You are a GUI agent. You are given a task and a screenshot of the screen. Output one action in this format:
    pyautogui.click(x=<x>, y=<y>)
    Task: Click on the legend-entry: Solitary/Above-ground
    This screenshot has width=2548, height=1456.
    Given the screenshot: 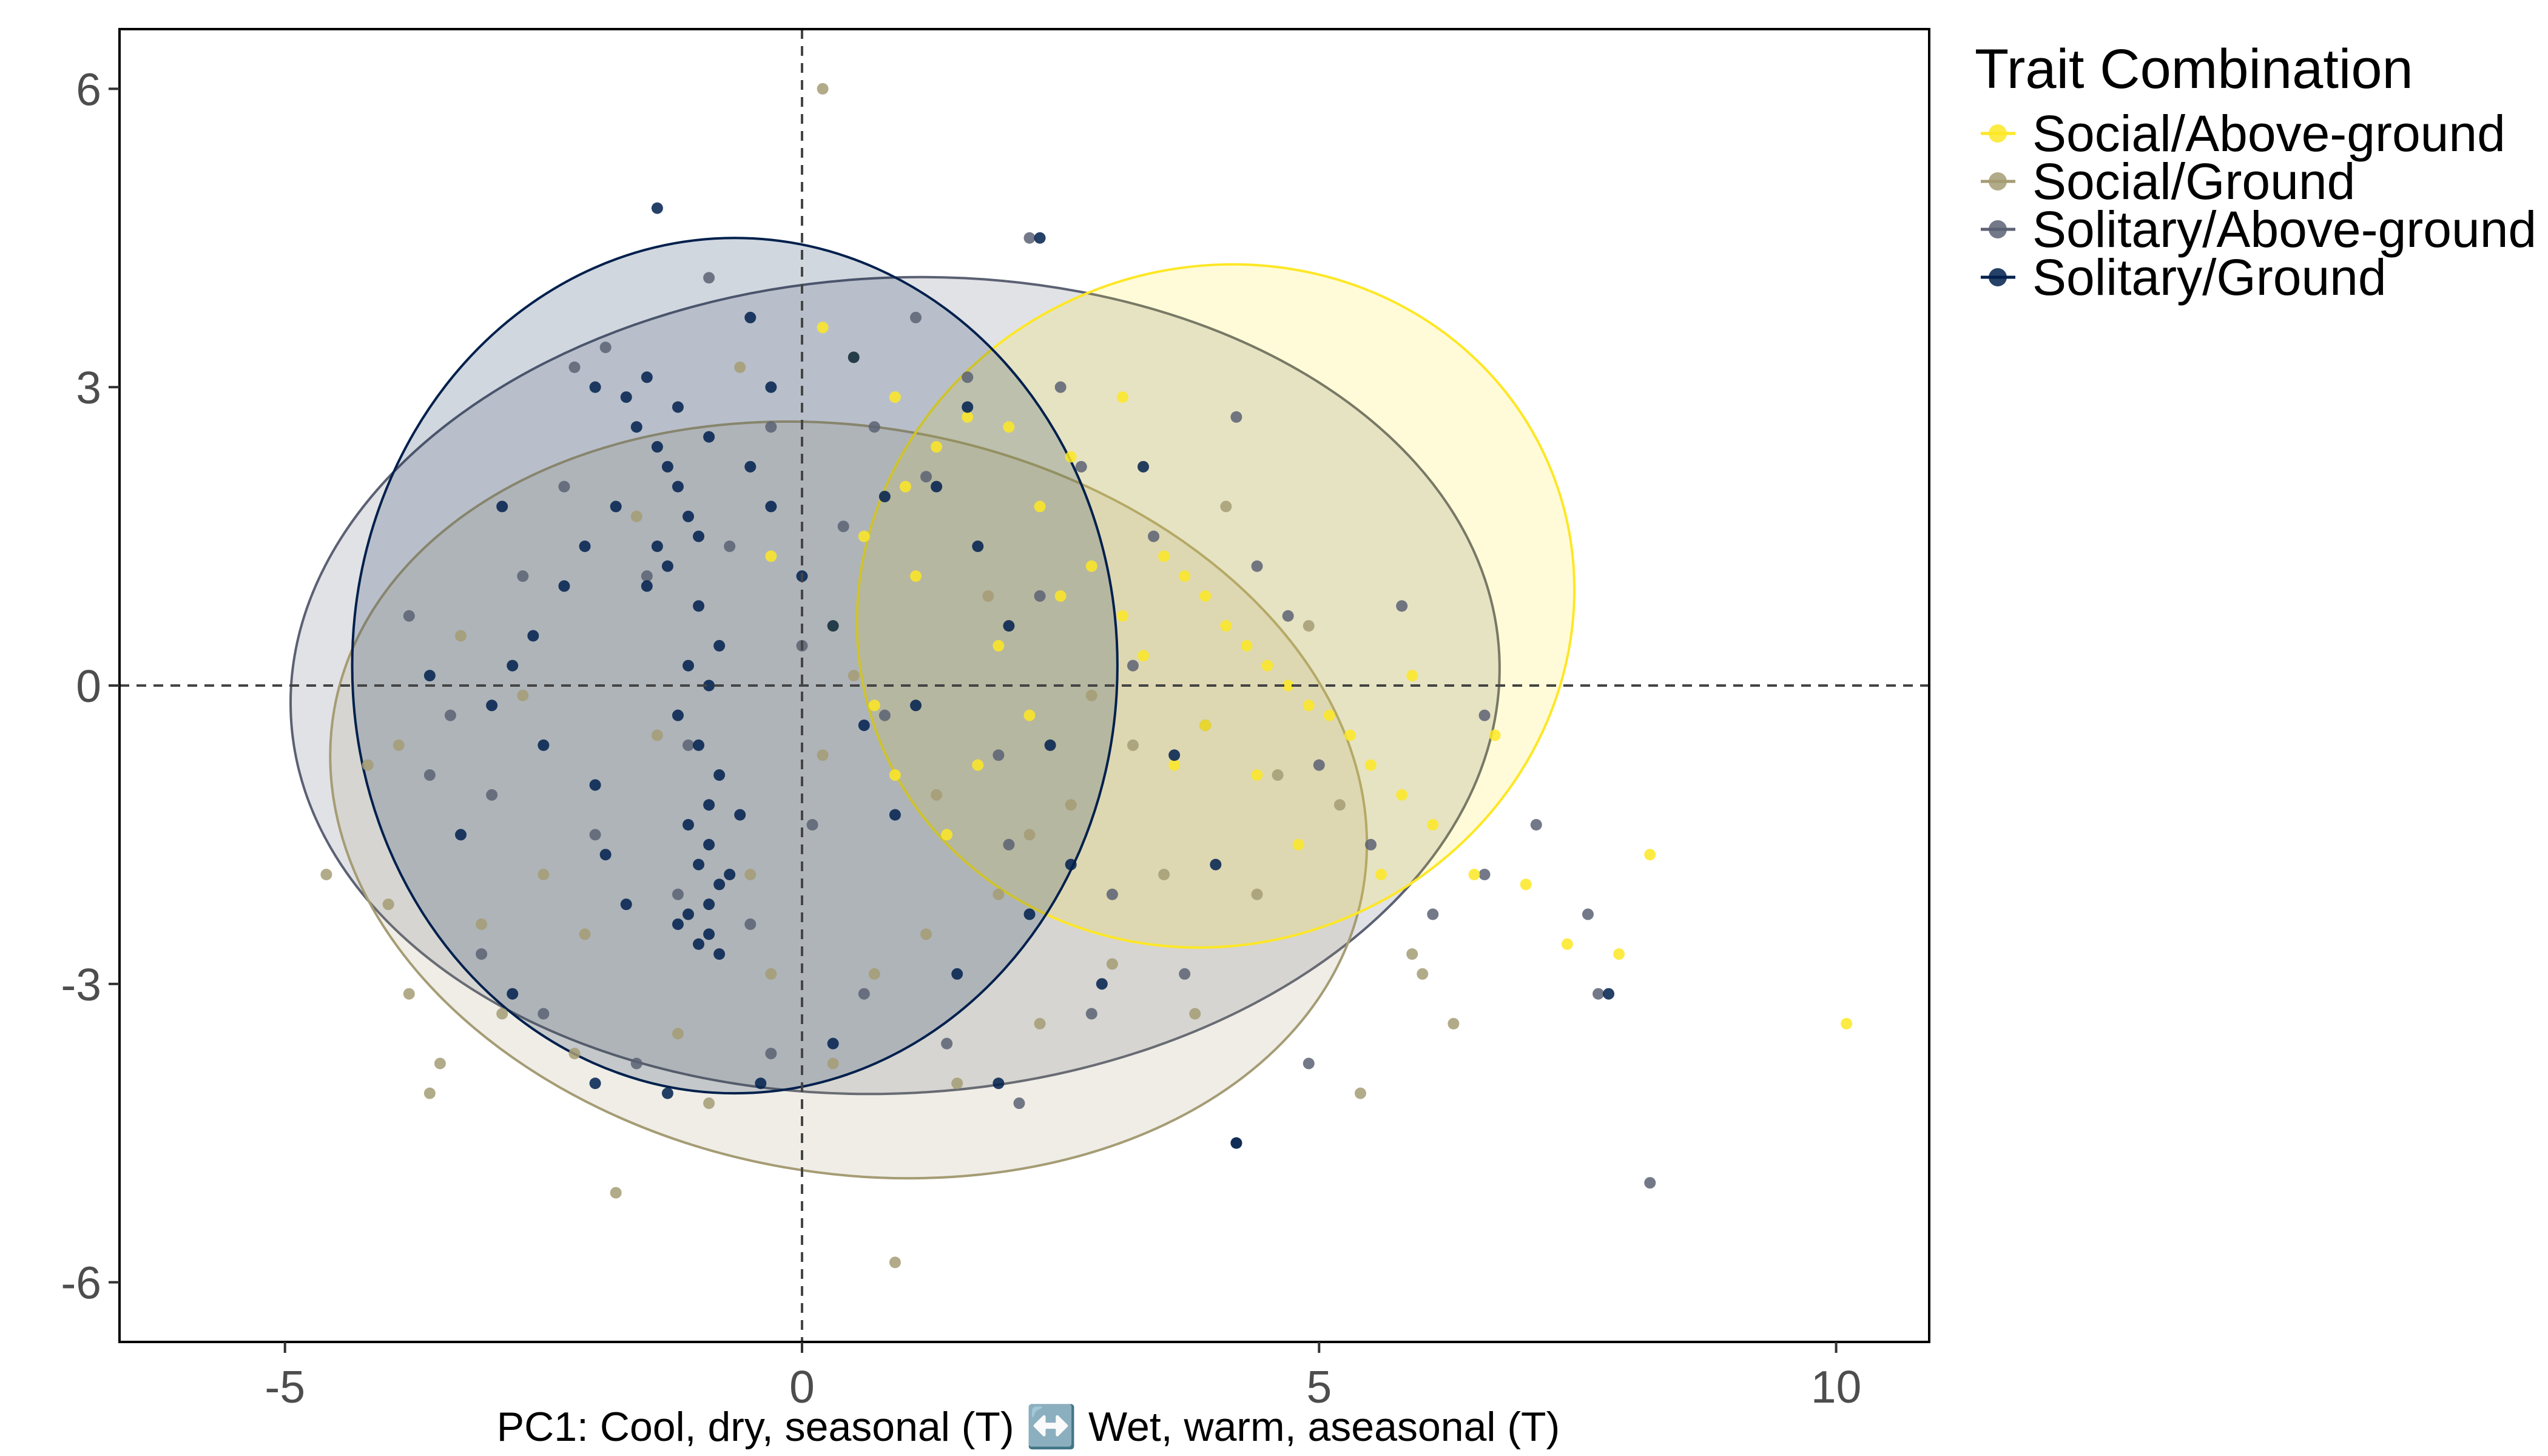 What is the action you would take?
    pyautogui.click(x=2258, y=229)
    